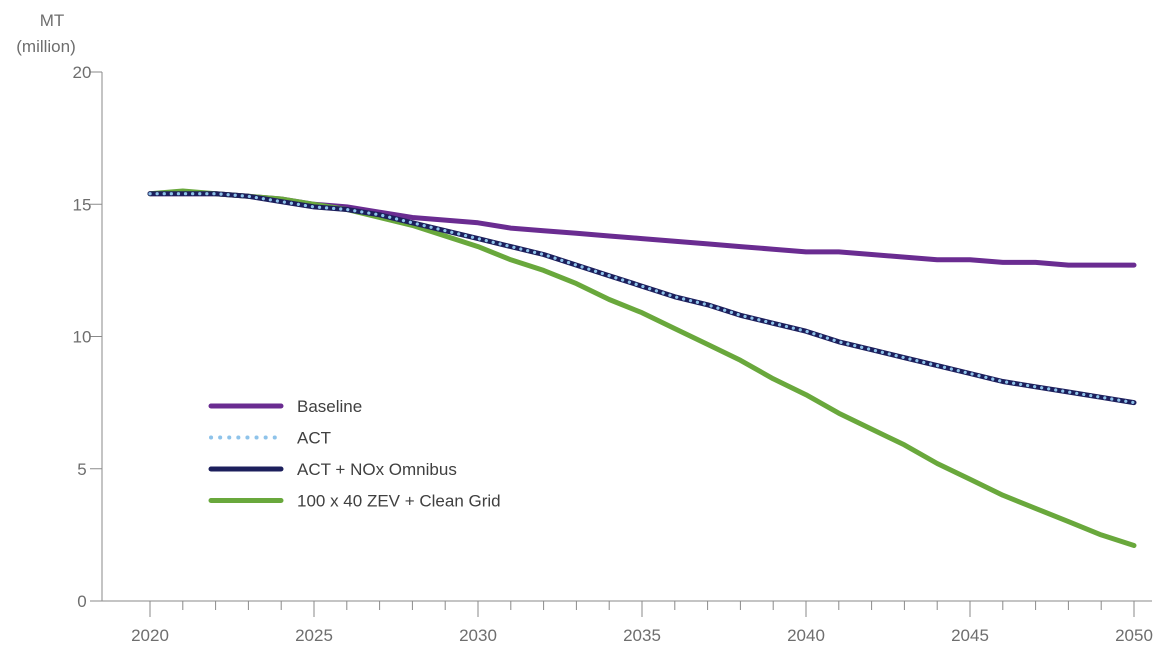 The image size is (1160, 648). What do you see at coordinates (314, 635) in the screenshot?
I see `x-tick-label: 2025` at bounding box center [314, 635].